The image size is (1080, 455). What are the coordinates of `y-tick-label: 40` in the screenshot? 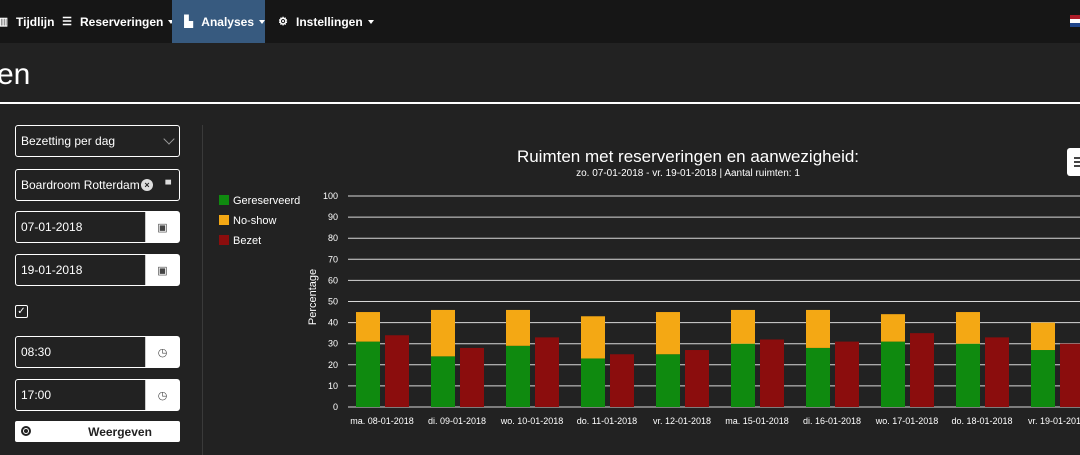 It's located at (333, 323).